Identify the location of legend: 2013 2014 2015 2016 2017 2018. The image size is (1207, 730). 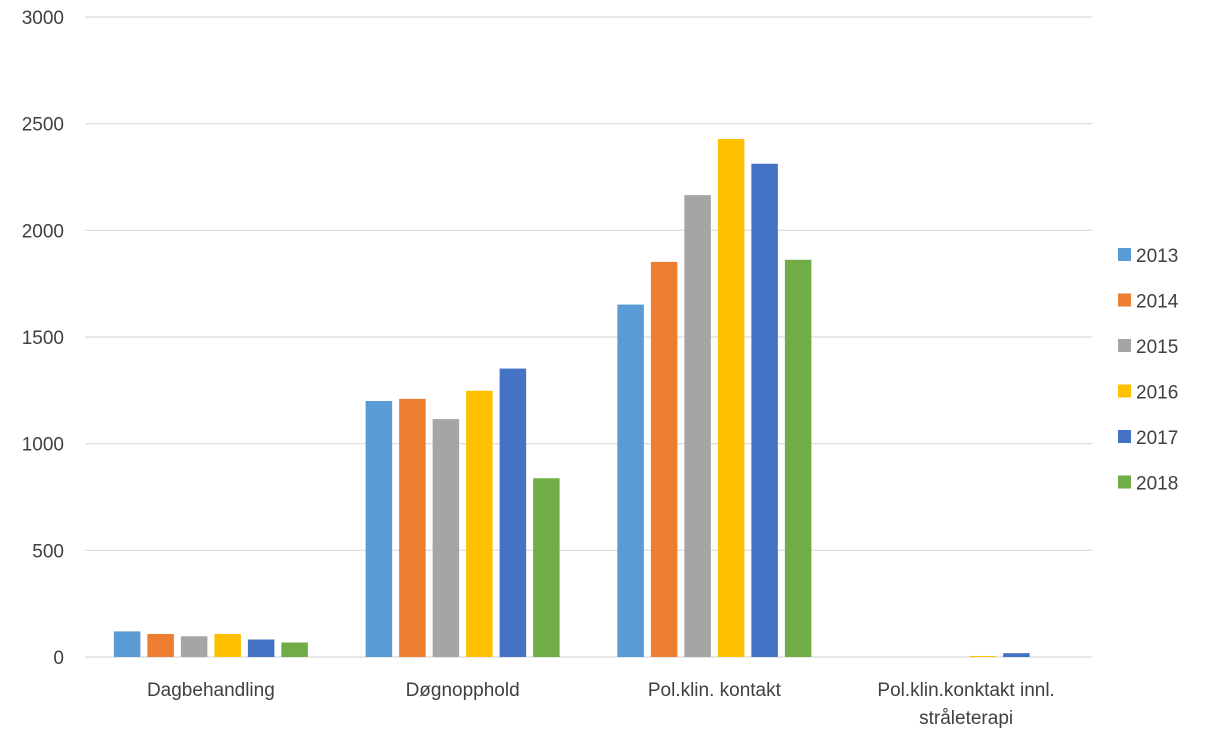
(1148, 370).